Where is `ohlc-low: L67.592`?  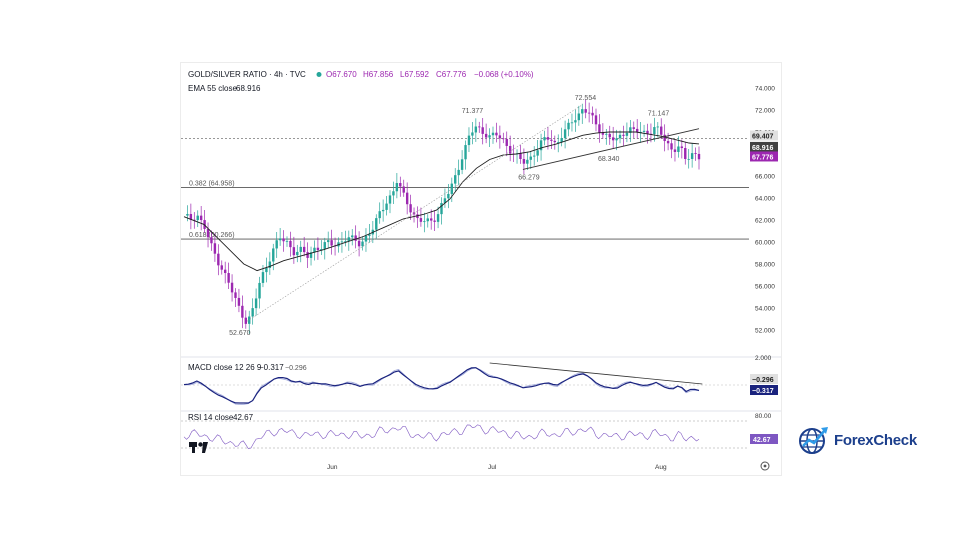
ohlc-low: L67.592 is located at coordinates (414, 74).